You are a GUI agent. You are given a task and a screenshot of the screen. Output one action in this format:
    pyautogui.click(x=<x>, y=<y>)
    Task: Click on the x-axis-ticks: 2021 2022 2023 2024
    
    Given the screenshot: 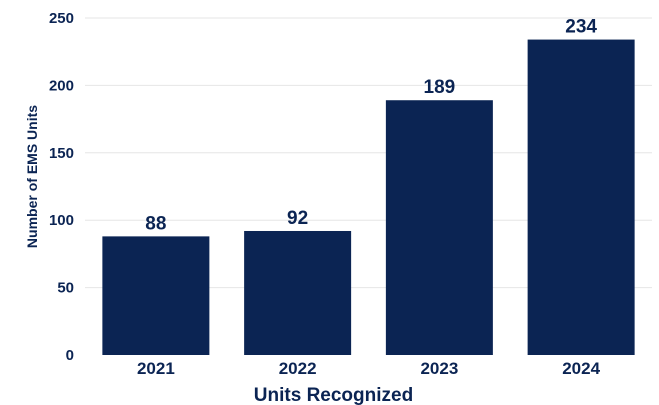 What is the action you would take?
    pyautogui.click(x=369, y=368)
    